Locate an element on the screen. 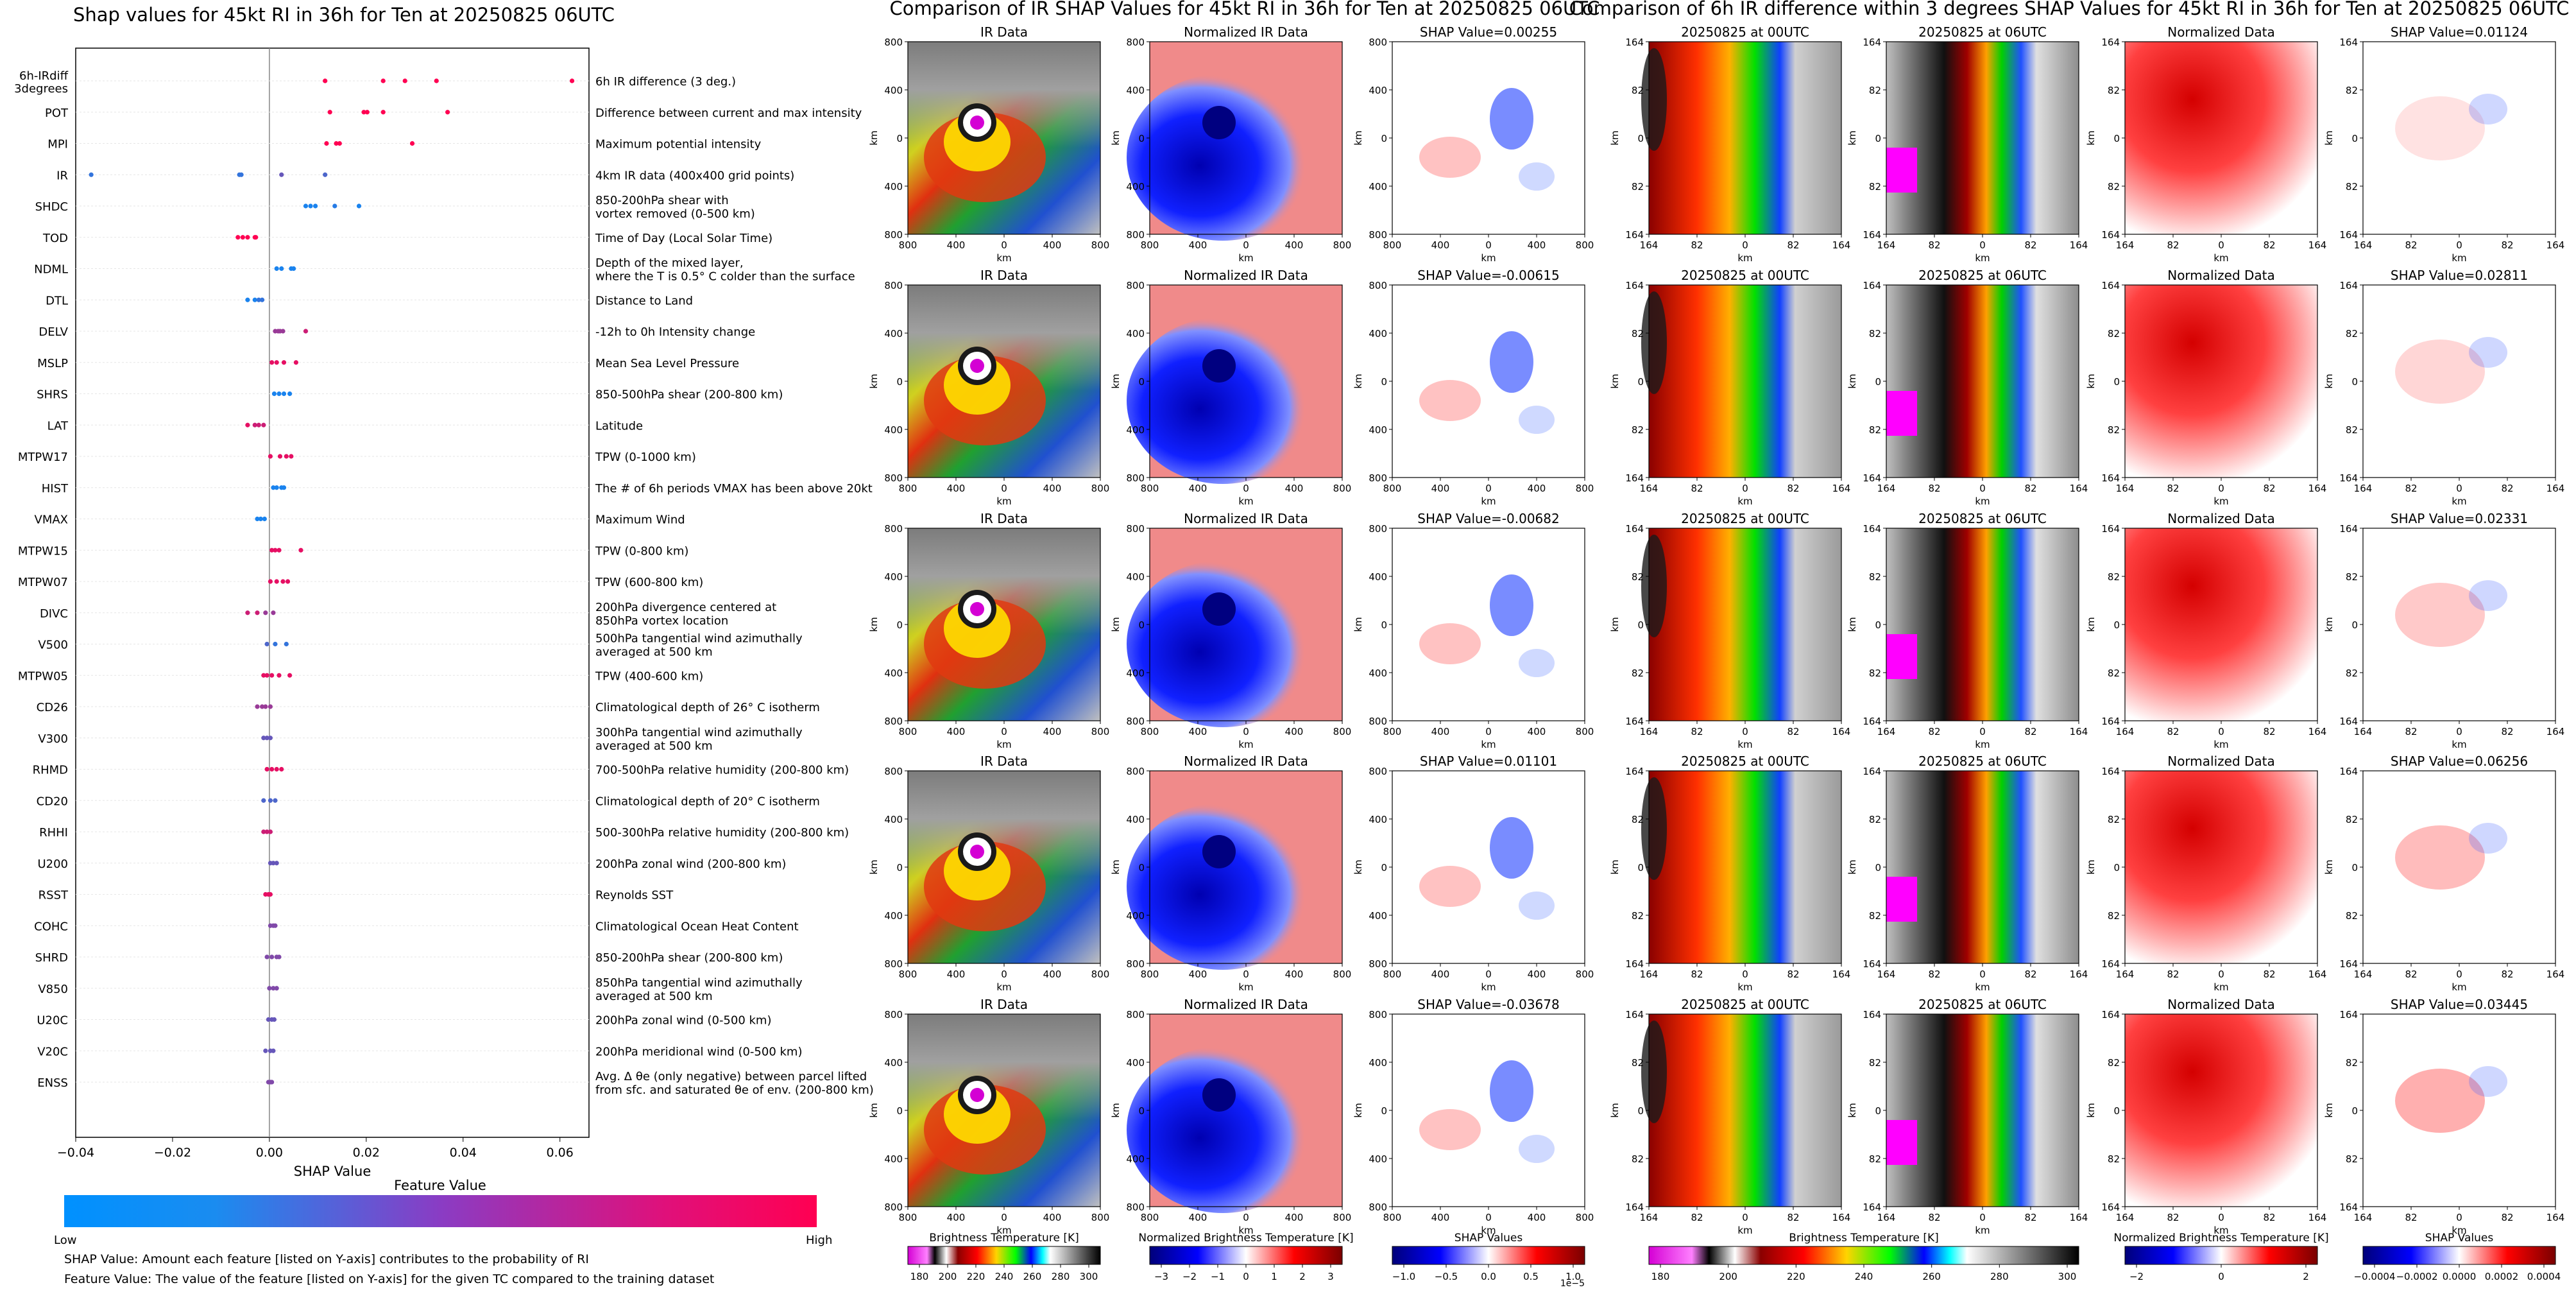  cbar-tick-label: 0.0000 is located at coordinates (2460, 1276).